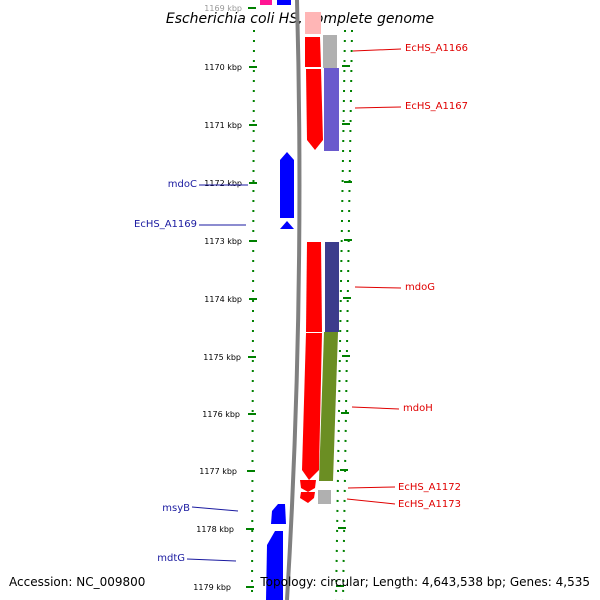  What do you see at coordinates (429, 504) in the screenshot?
I see `gene-label-EcHS_A1173: EcHS_A1173` at bounding box center [429, 504].